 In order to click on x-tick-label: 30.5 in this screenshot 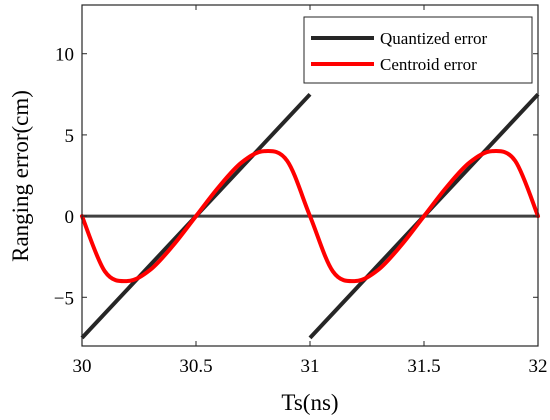, I will do `click(195, 366)`.